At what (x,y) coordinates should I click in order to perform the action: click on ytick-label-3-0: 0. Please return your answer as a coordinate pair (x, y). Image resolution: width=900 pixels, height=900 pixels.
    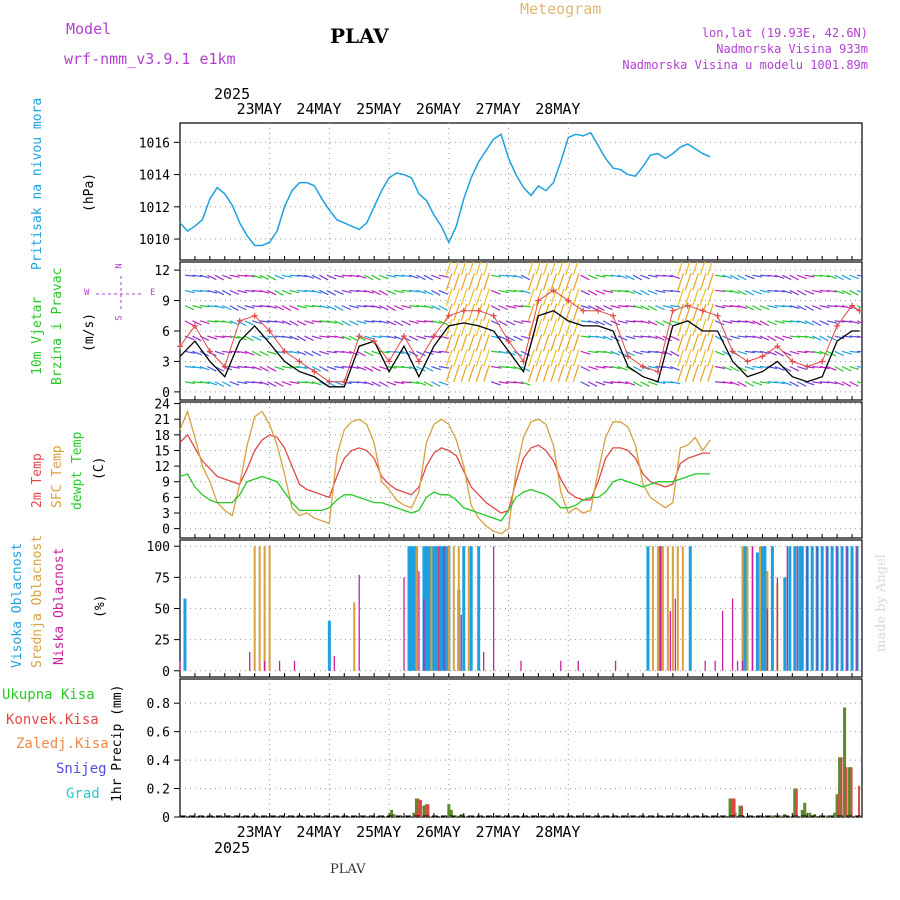
    Looking at the image, I should click on (166, 672).